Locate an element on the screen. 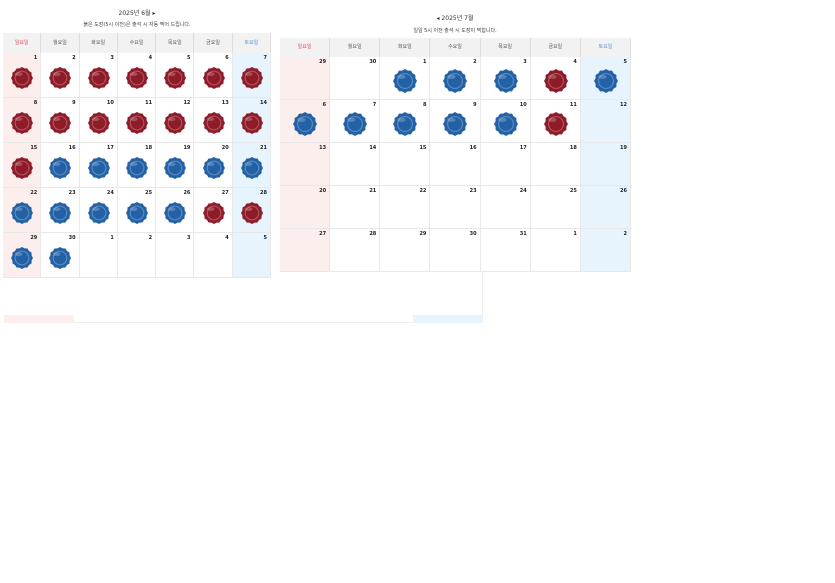 The width and height of the screenshot is (835, 583). day-number: 3 is located at coordinates (112, 58).